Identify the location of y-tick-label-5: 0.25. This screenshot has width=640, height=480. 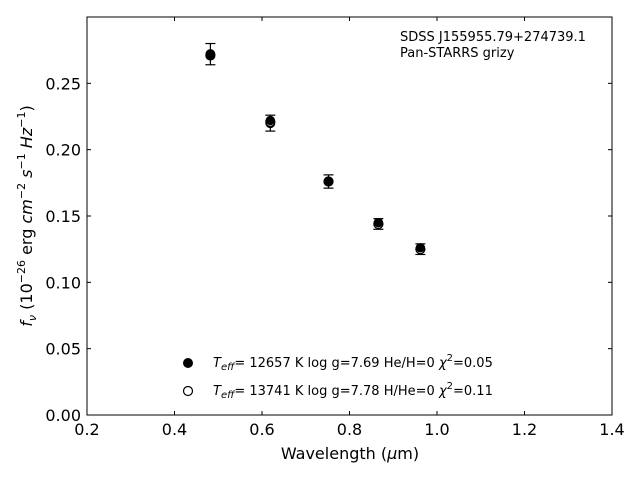
(63, 83).